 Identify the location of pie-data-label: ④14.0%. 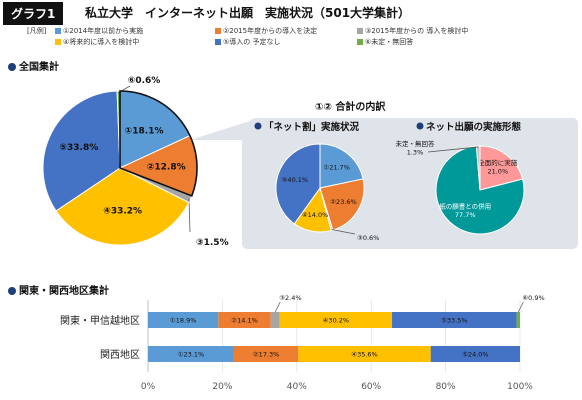
(315, 215).